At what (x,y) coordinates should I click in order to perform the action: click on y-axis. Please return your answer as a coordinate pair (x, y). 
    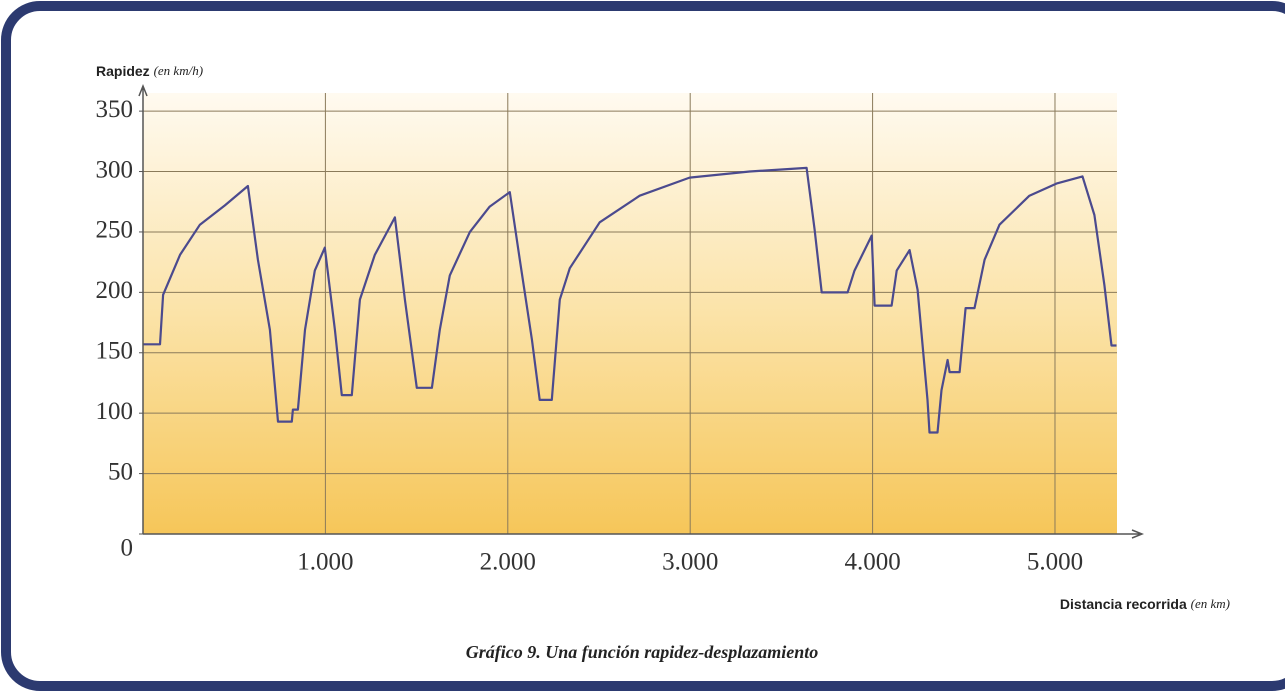
    Looking at the image, I should click on (143, 308).